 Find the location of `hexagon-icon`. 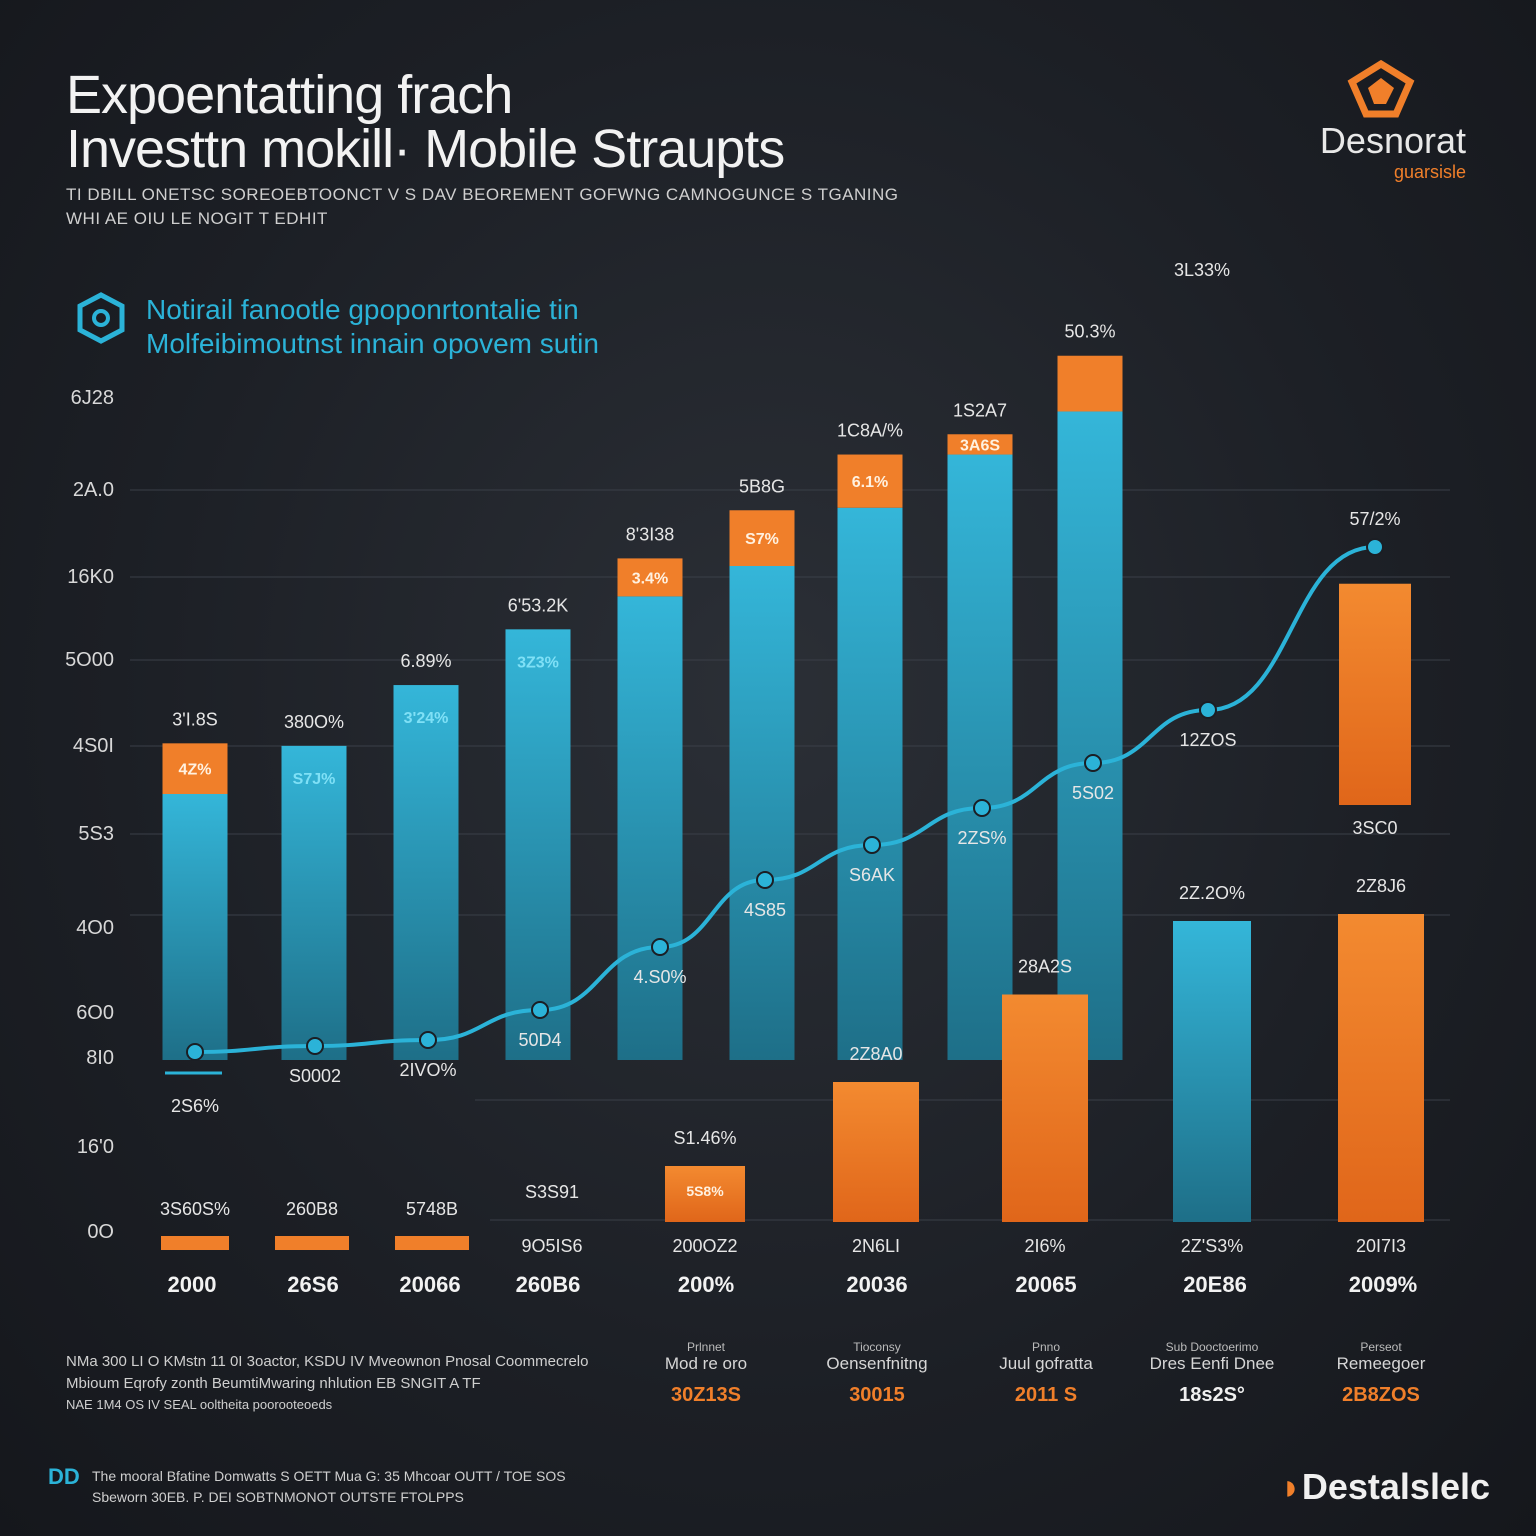

hexagon-icon is located at coordinates (101, 318).